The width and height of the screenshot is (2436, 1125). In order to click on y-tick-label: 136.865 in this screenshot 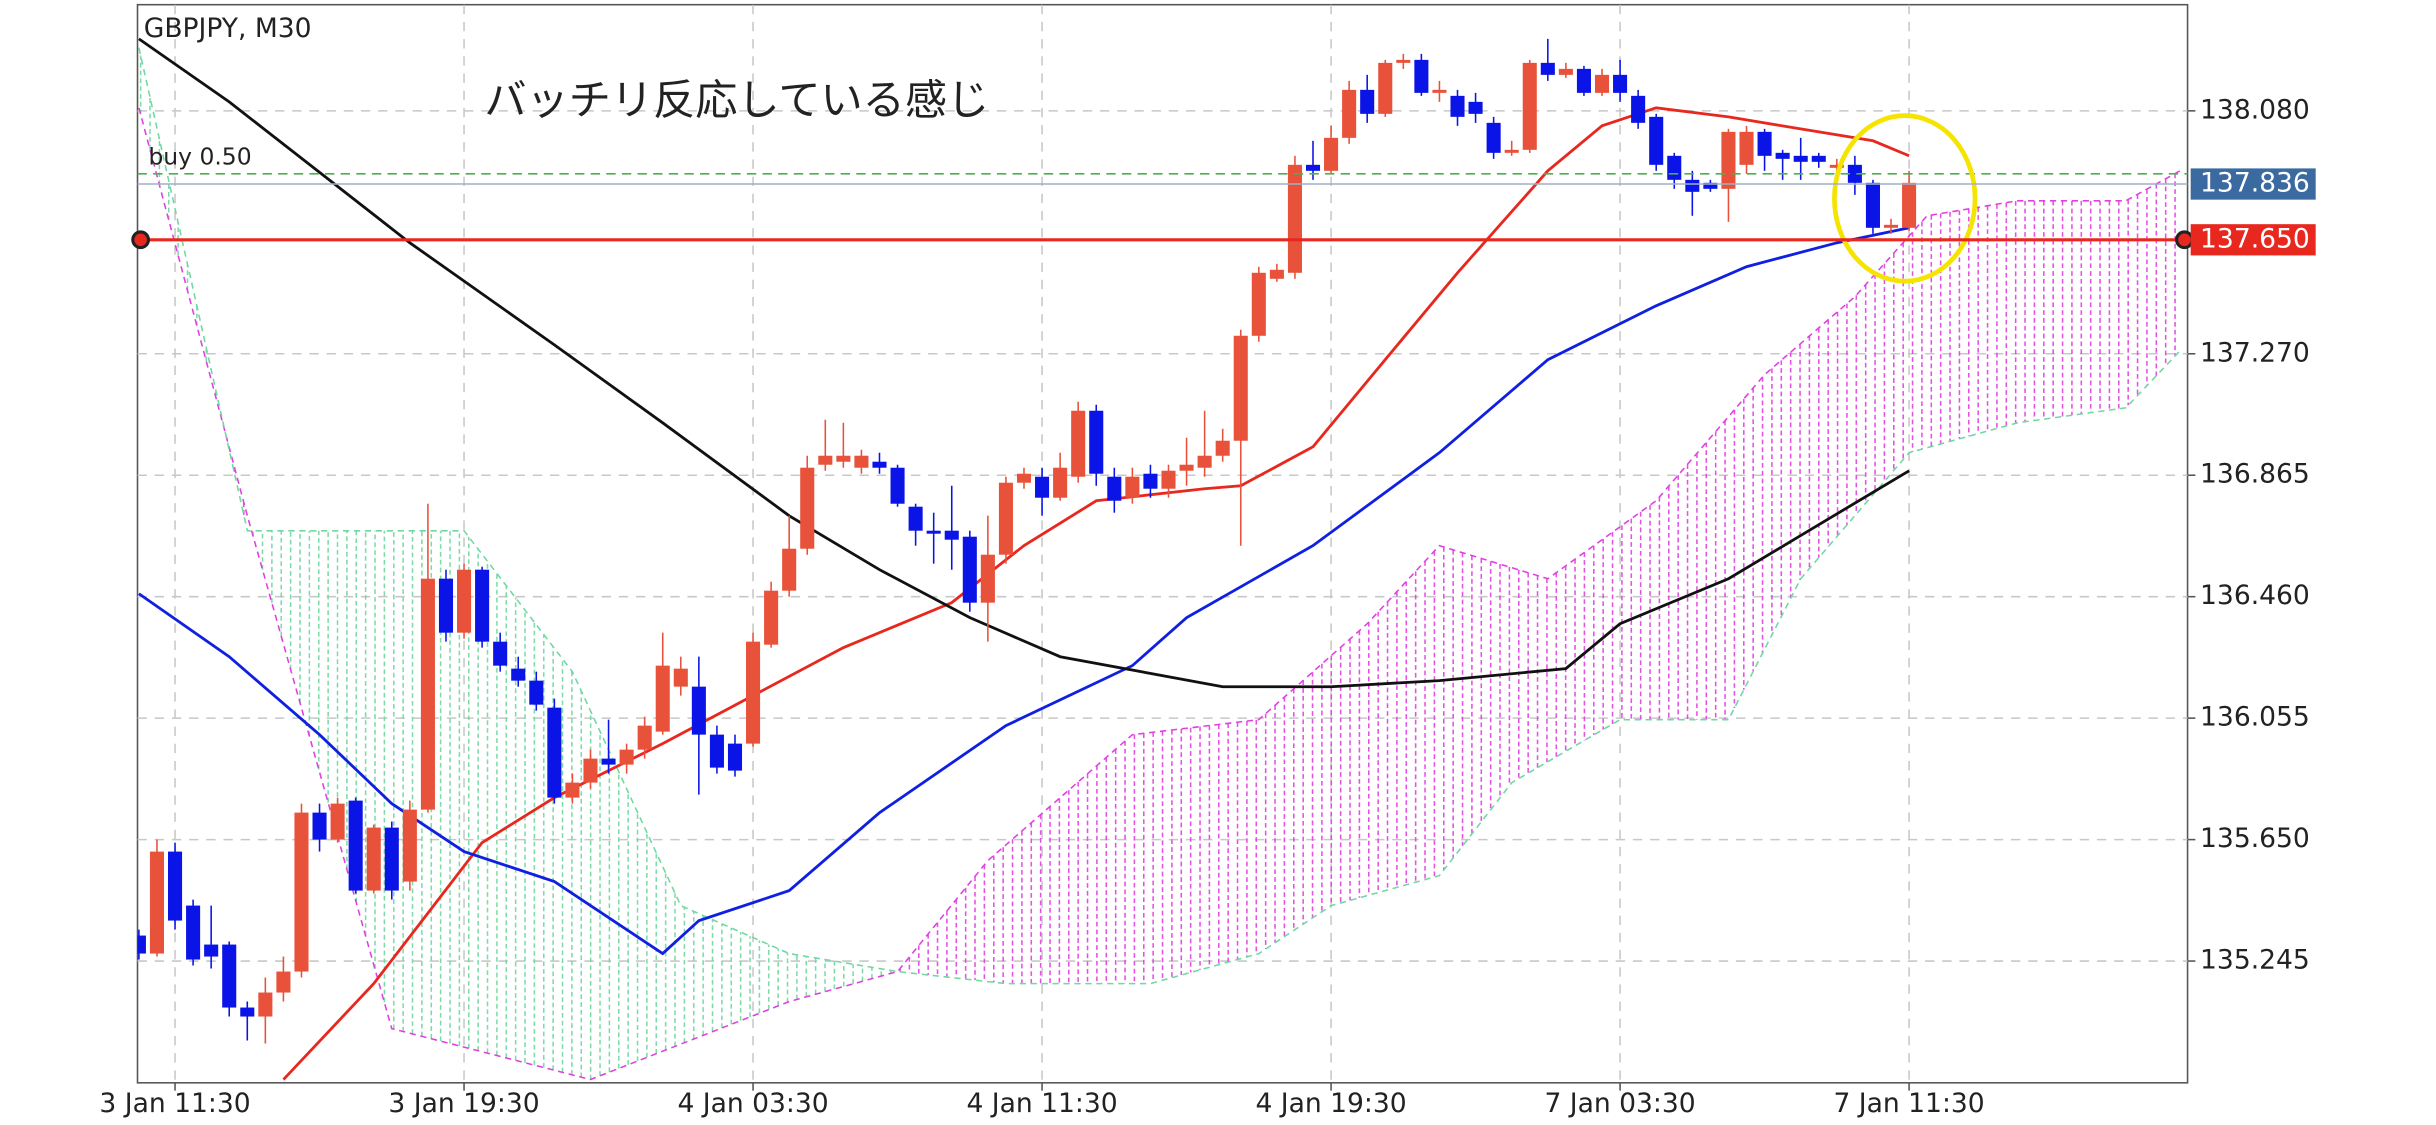, I will do `click(2255, 474)`.